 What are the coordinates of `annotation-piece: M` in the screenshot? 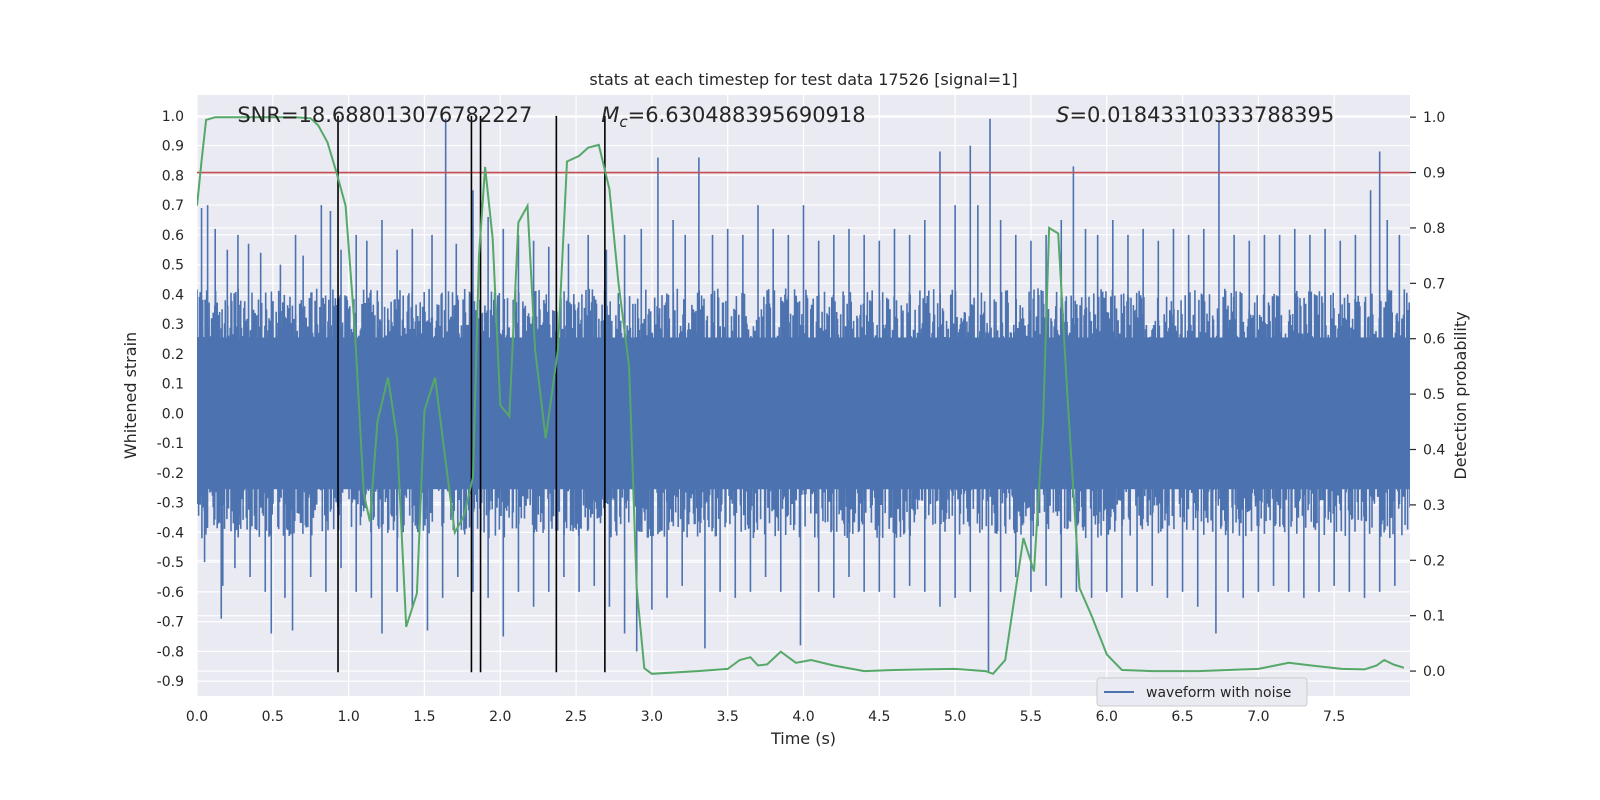 It's located at (610, 115).